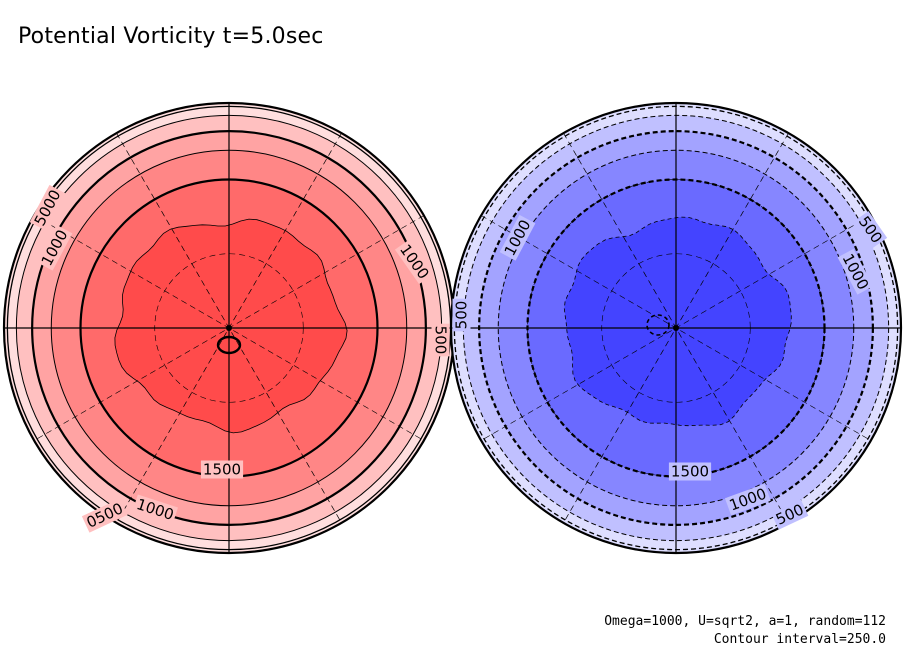 This screenshot has height=654, width=904. Describe the element at coordinates (745, 621) in the screenshot. I see `parameters-note: Omega=1000, U=sqrt2, a=1, random=112` at that location.